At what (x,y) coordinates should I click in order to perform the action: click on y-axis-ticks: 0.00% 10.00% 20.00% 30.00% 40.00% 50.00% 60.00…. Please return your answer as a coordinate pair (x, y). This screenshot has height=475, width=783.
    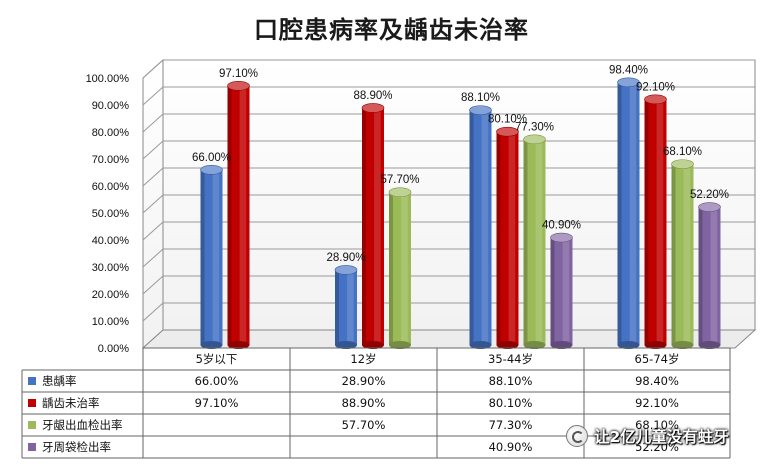
    Looking at the image, I should click on (108, 214).